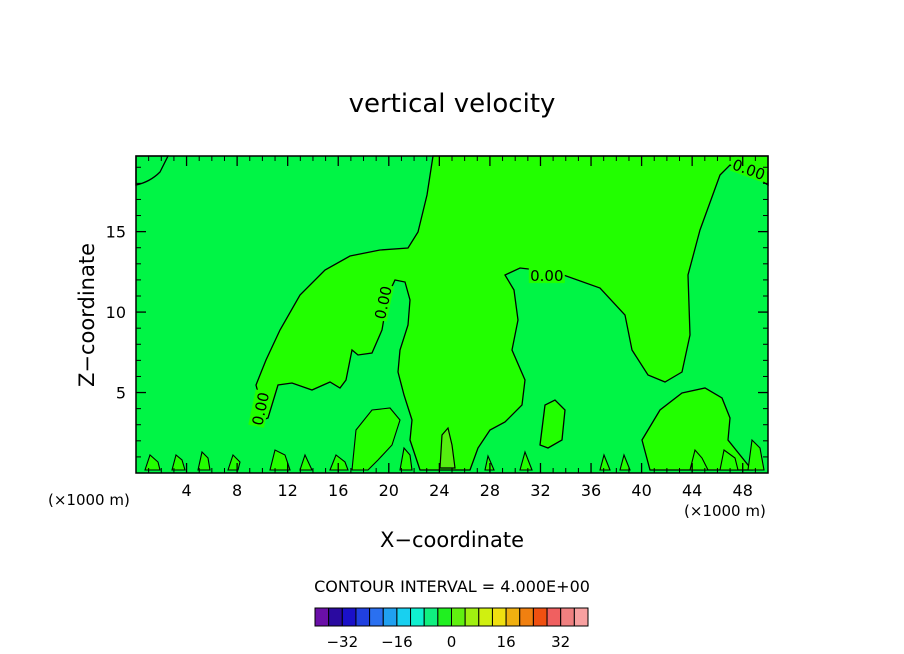 This screenshot has width=904, height=654. Describe the element at coordinates (152, 170) in the screenshot. I see `negative-corner-region` at that location.